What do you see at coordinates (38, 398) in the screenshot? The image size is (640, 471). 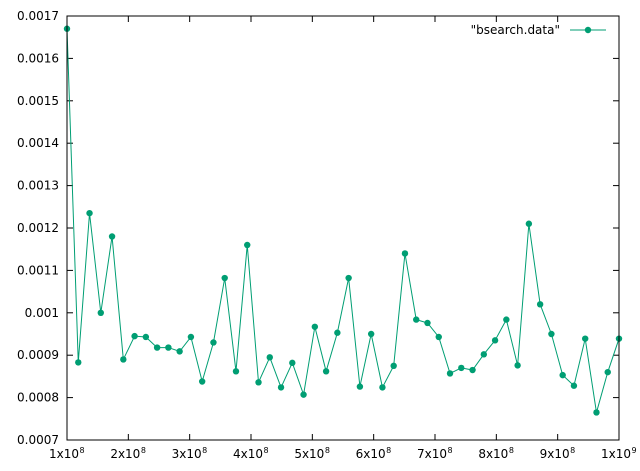 I see `y-tick-label: 0.0008` at bounding box center [38, 398].